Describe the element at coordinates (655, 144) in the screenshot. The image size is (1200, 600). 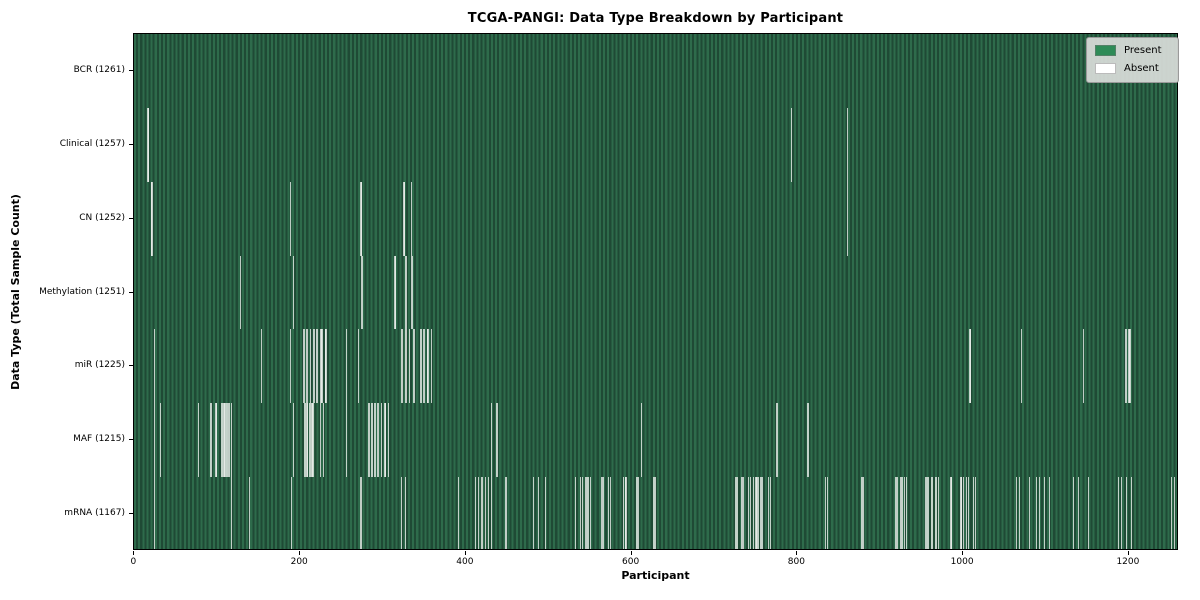
I see `row-band-clinical` at that location.